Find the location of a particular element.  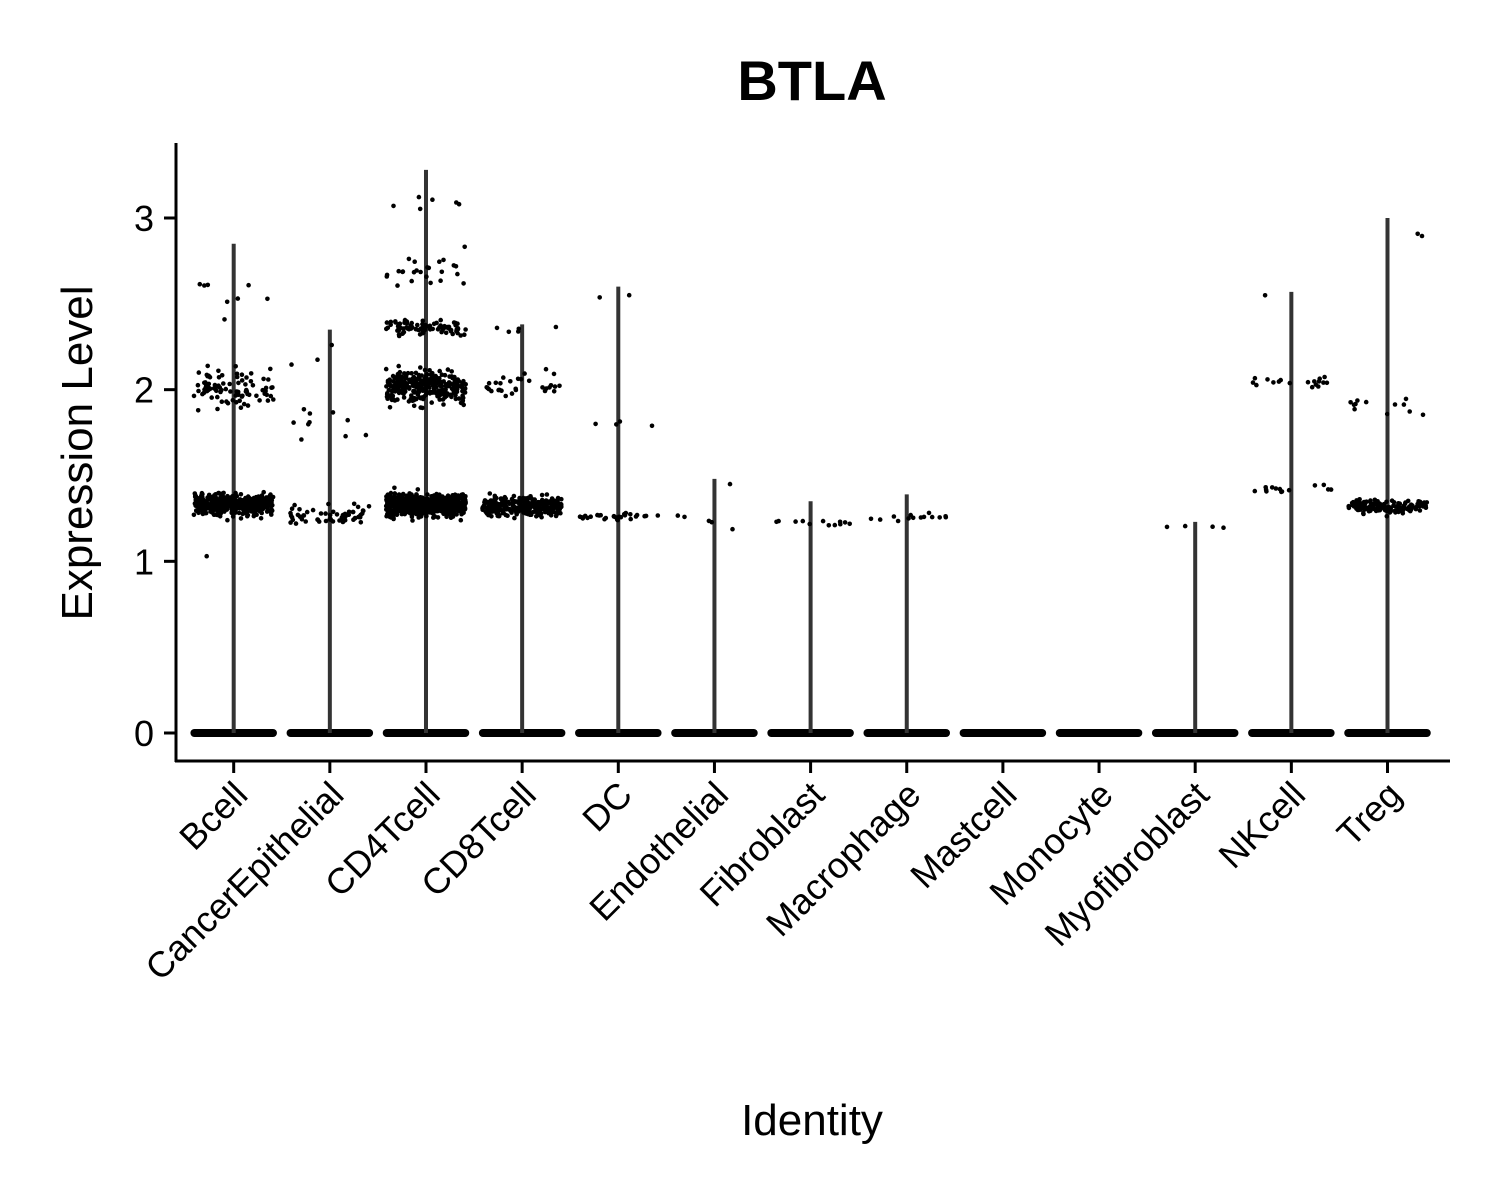

category-group-cancerepithelial is located at coordinates (330, 533).